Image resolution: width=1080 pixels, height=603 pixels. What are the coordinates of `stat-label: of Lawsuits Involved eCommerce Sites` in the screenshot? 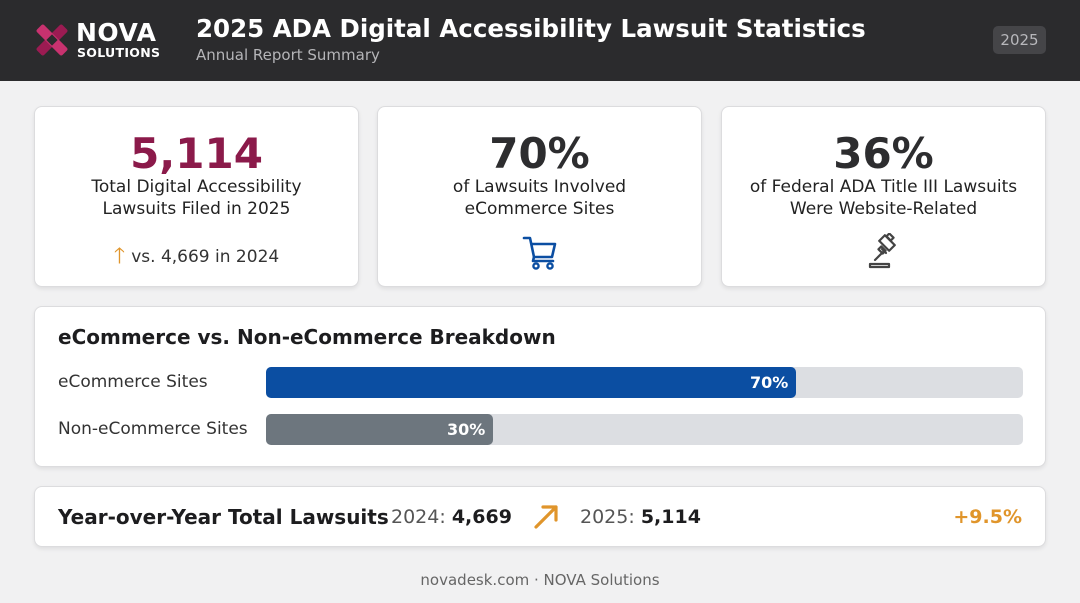 It's located at (539, 198).